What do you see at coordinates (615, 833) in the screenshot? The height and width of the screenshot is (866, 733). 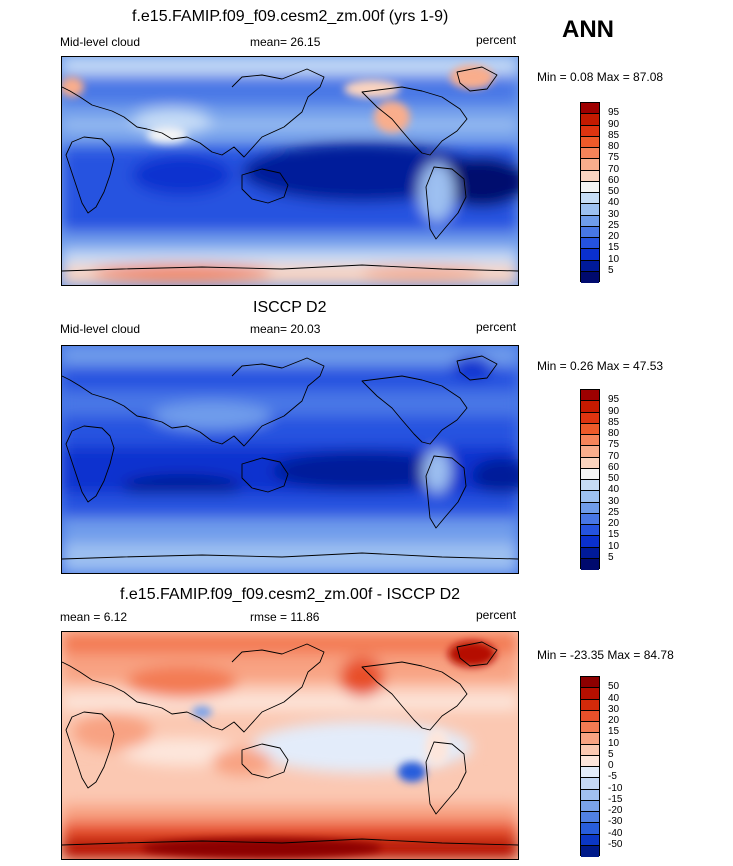 I see `colorbar-label: -40` at bounding box center [615, 833].